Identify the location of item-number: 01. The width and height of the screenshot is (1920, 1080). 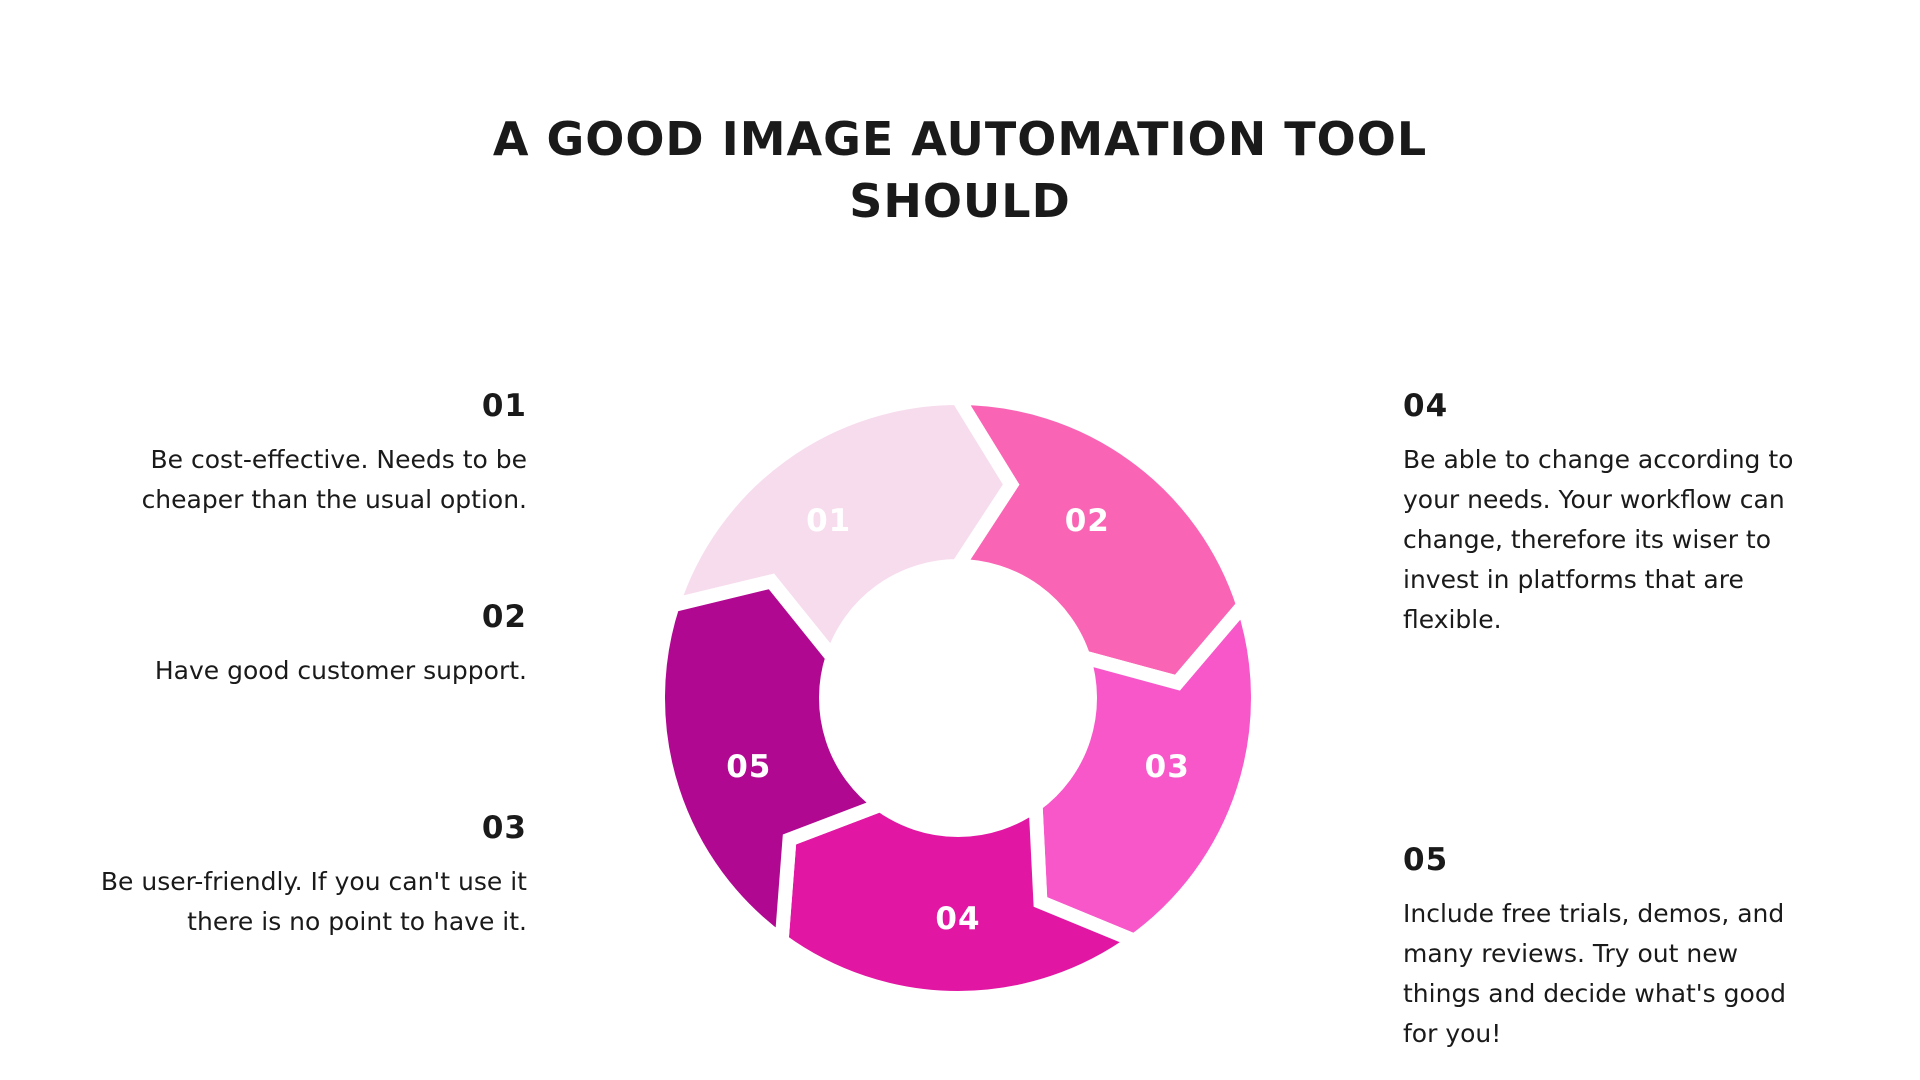
(504, 406).